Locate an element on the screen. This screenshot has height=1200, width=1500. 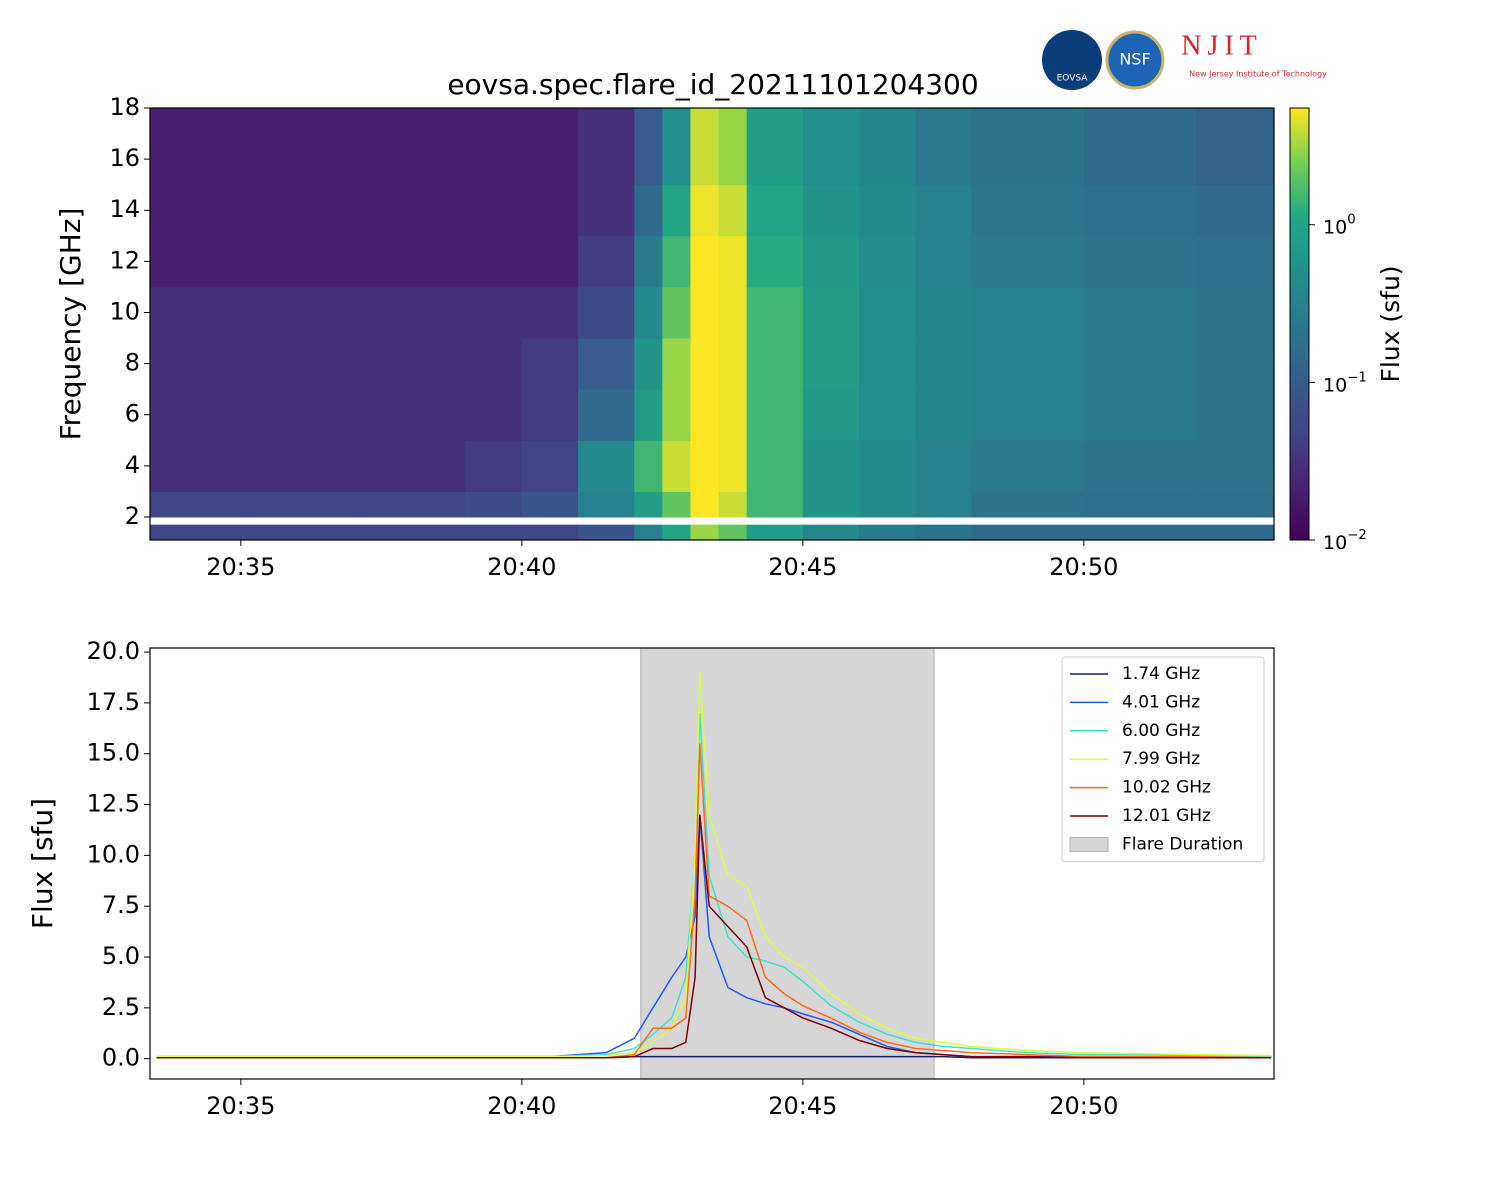
nsf-logo is located at coordinates (1135, 60).